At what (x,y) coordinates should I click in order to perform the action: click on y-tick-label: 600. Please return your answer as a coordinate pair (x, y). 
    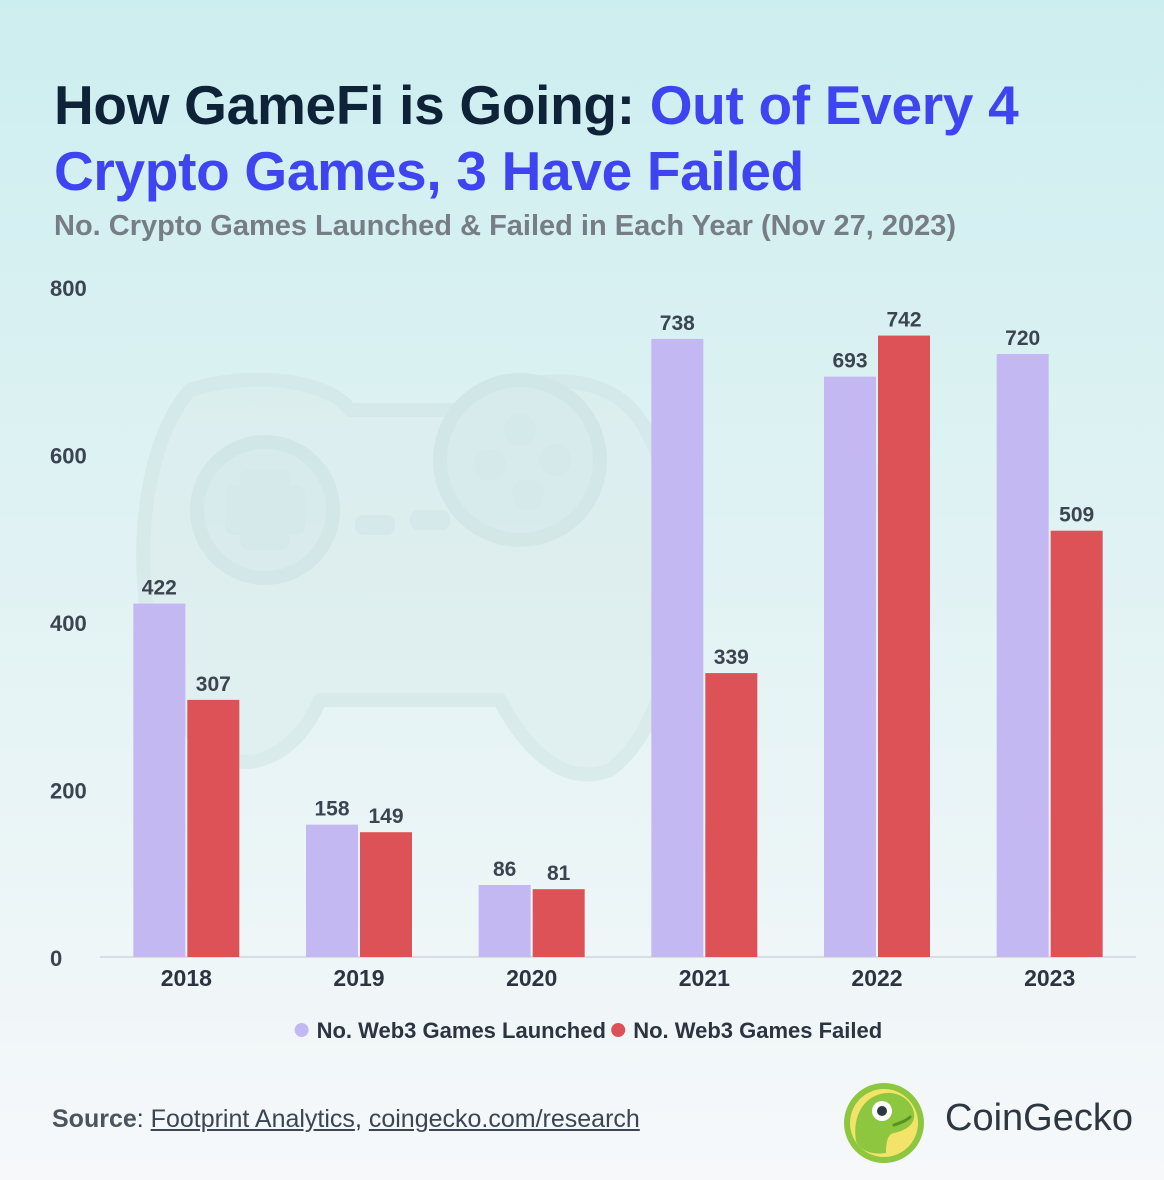
    Looking at the image, I should click on (68, 456).